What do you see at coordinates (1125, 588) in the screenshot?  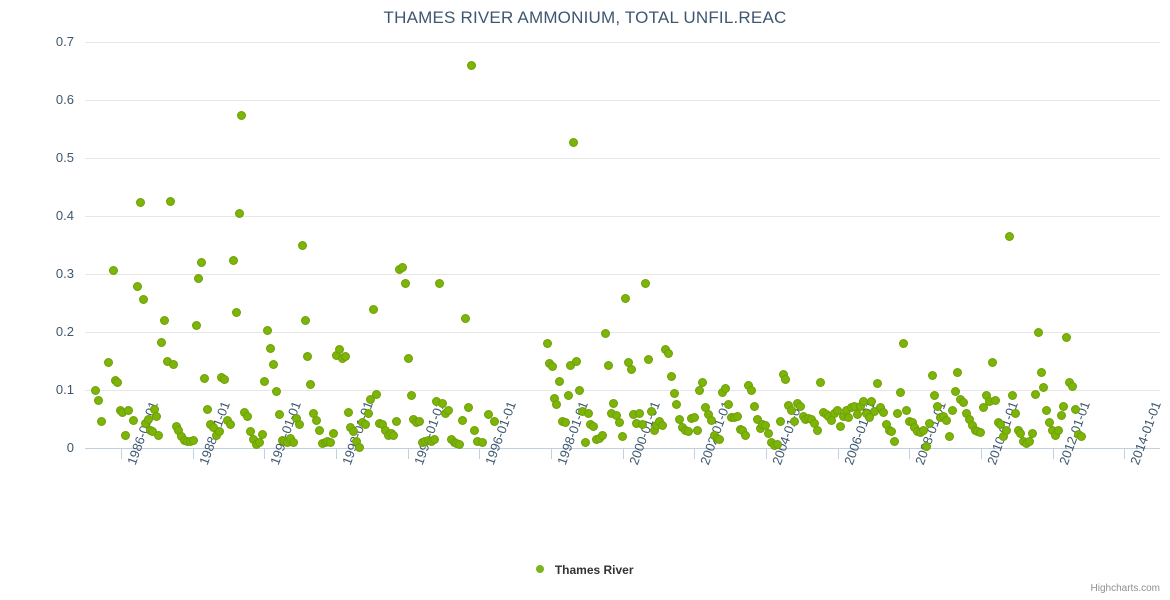 I see `credits-link: Highcharts.com` at bounding box center [1125, 588].